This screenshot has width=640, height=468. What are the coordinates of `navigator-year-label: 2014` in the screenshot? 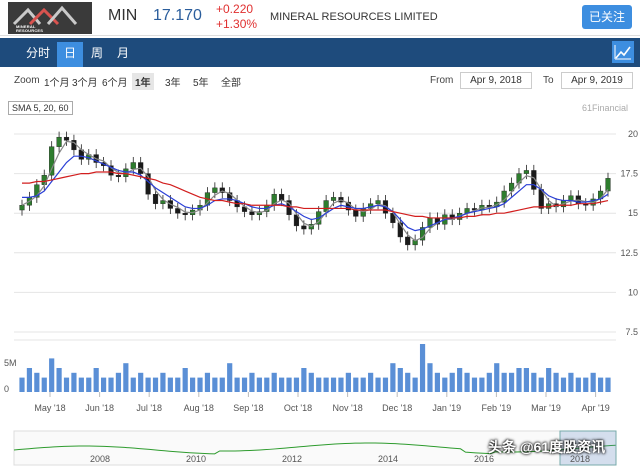 It's located at (388, 459).